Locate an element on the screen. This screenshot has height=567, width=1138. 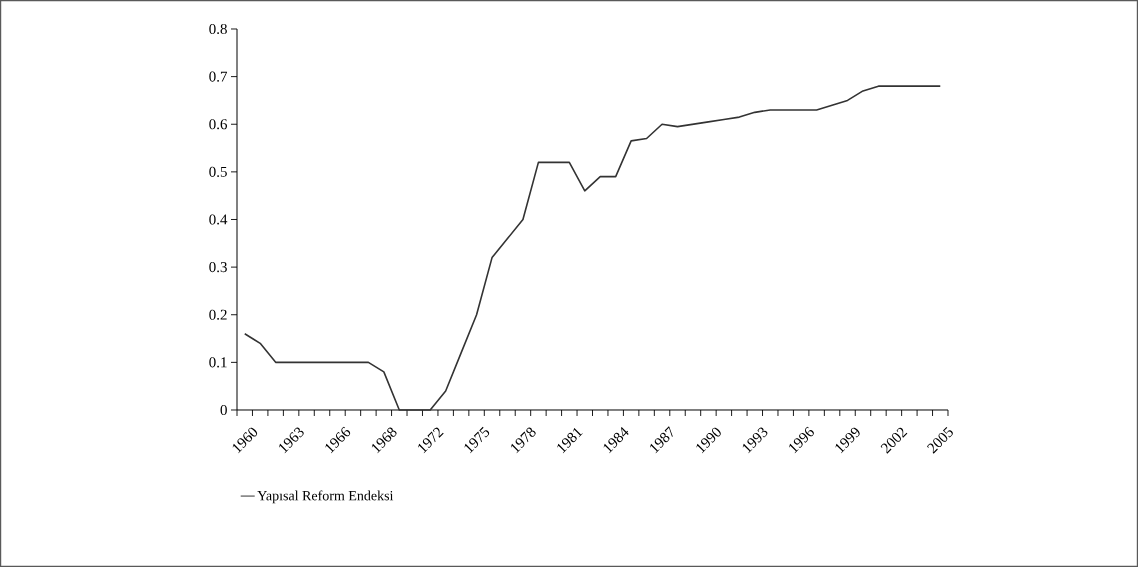
y-tick-label: 0.2 is located at coordinates (218, 314).